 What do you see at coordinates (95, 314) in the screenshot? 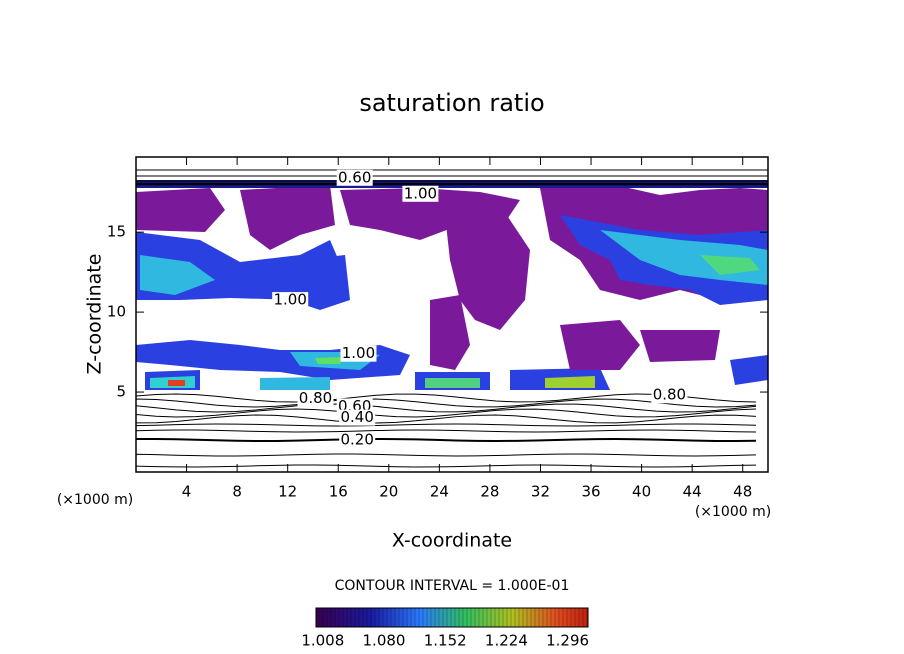
I see `y-axis-label: Z-coordinate` at bounding box center [95, 314].